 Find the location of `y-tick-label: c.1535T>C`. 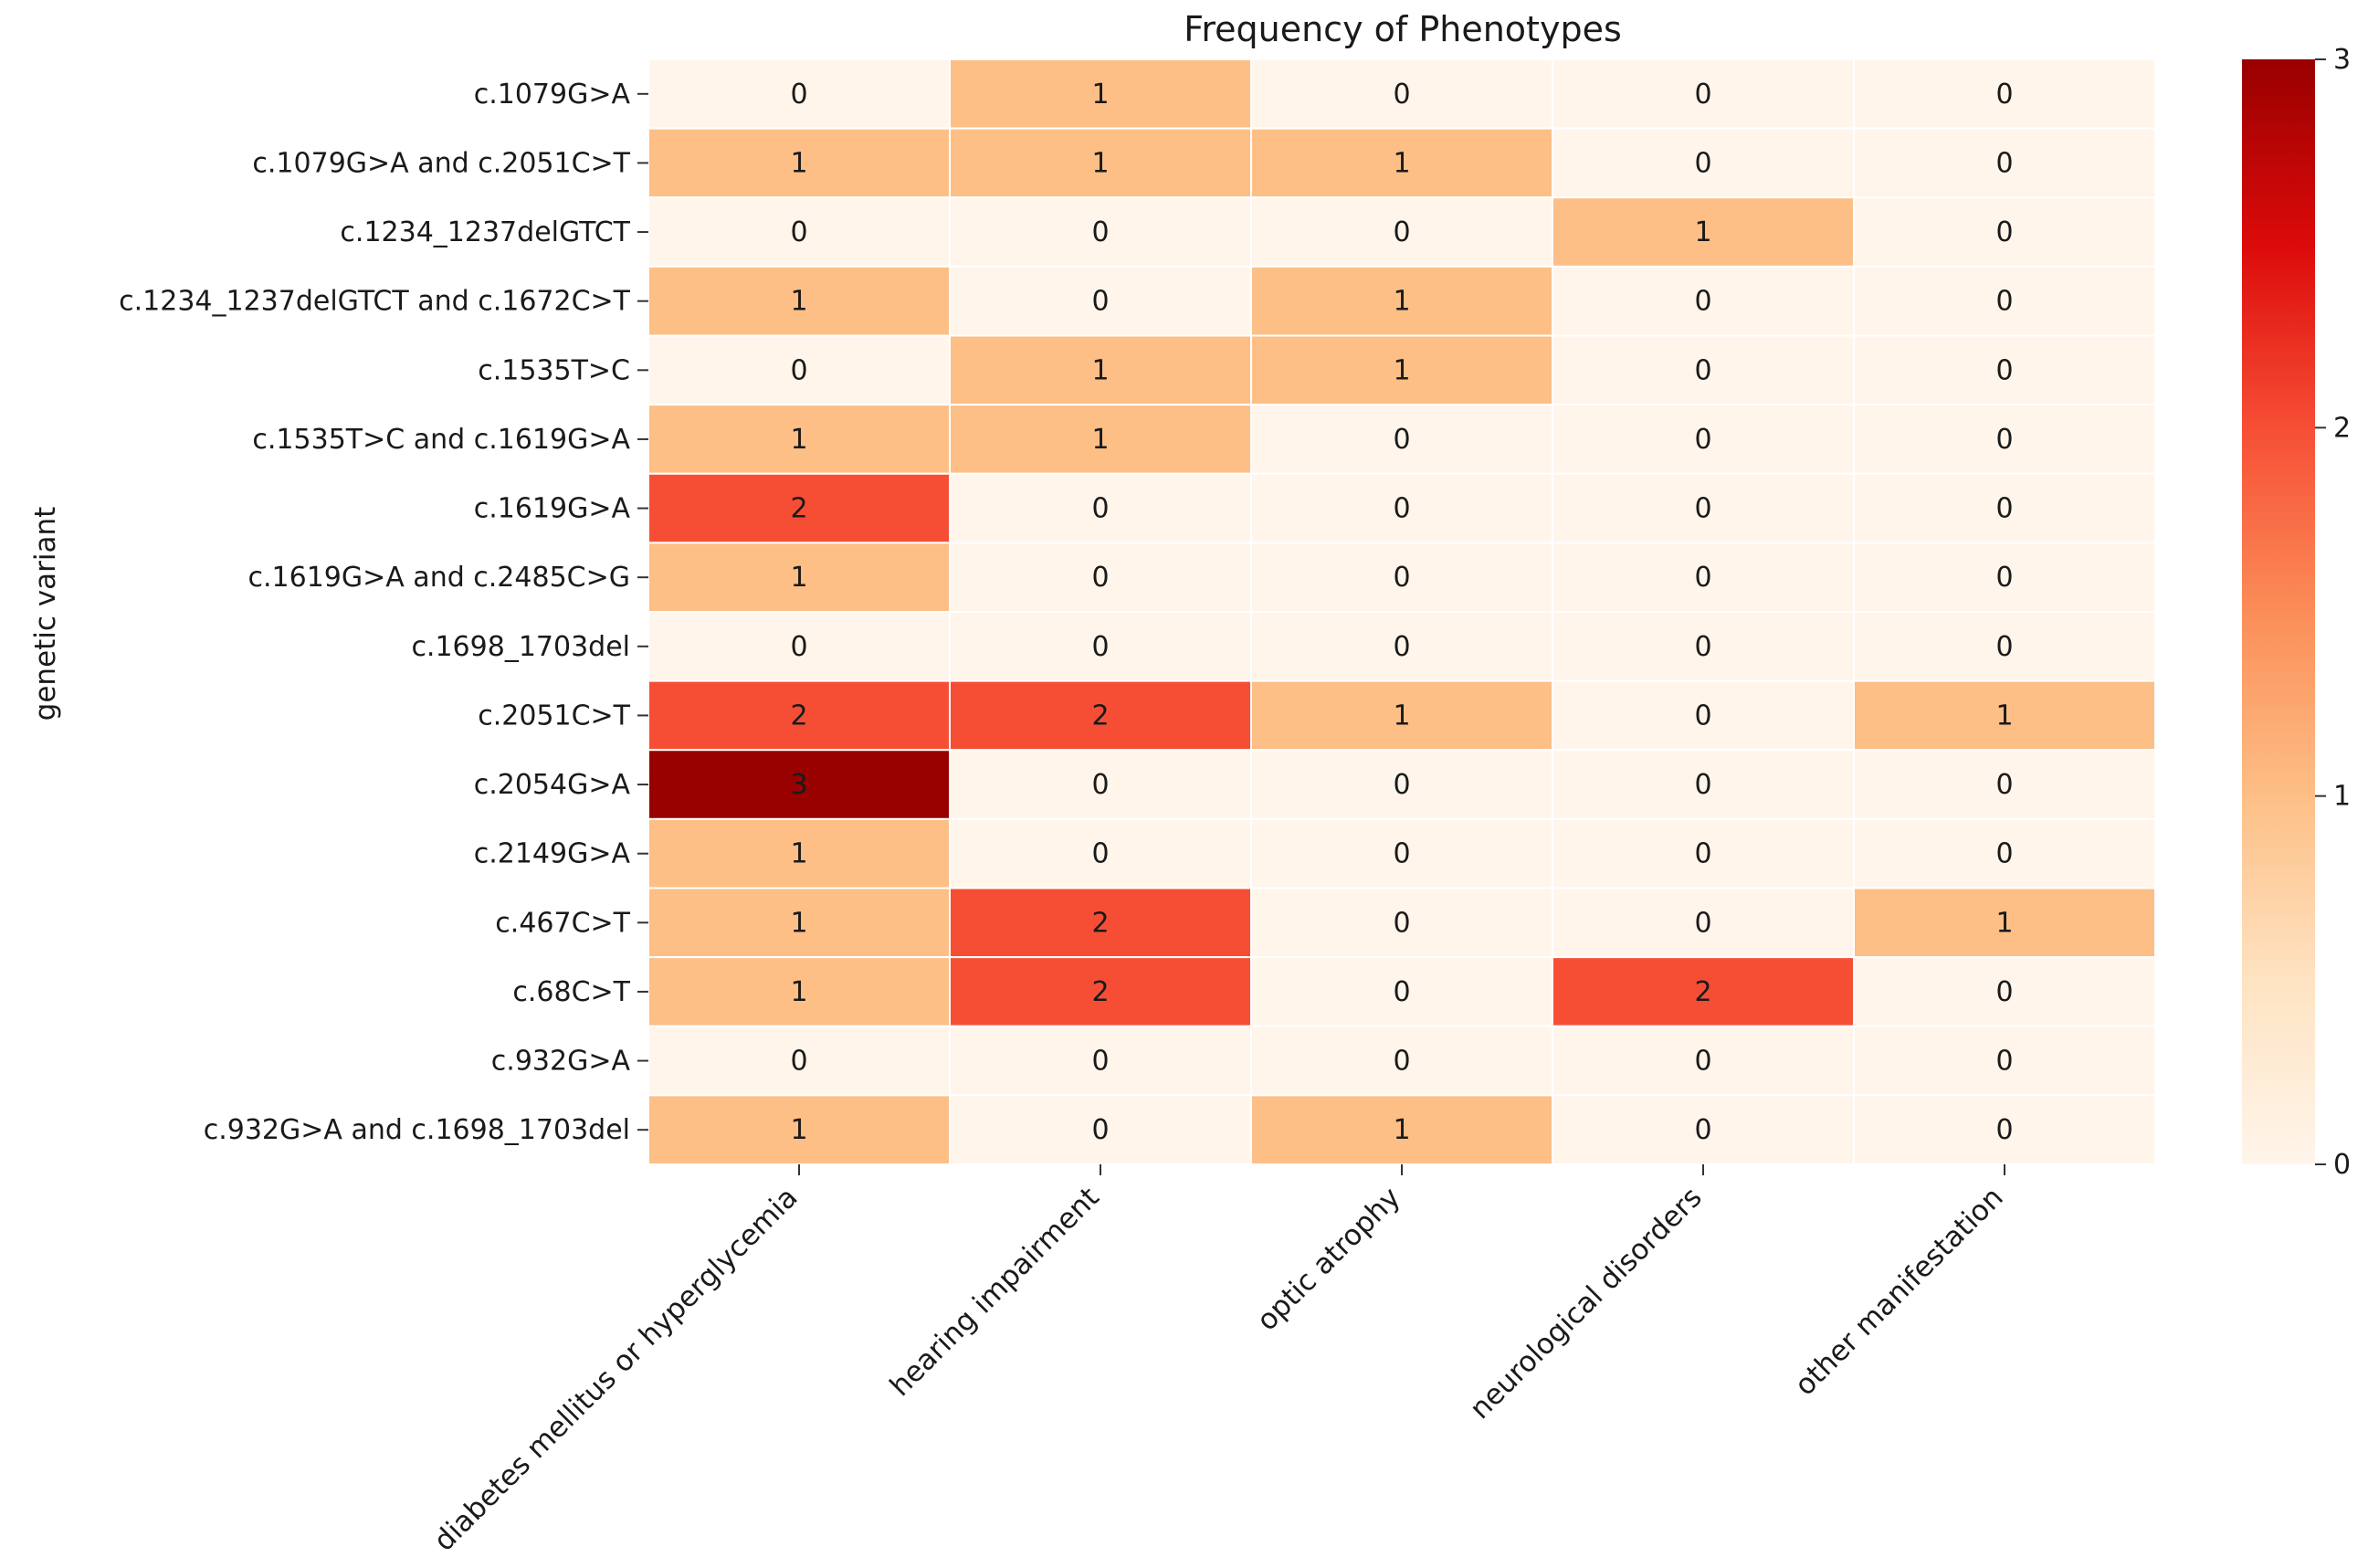

y-tick-label: c.1535T>C is located at coordinates (554, 370).